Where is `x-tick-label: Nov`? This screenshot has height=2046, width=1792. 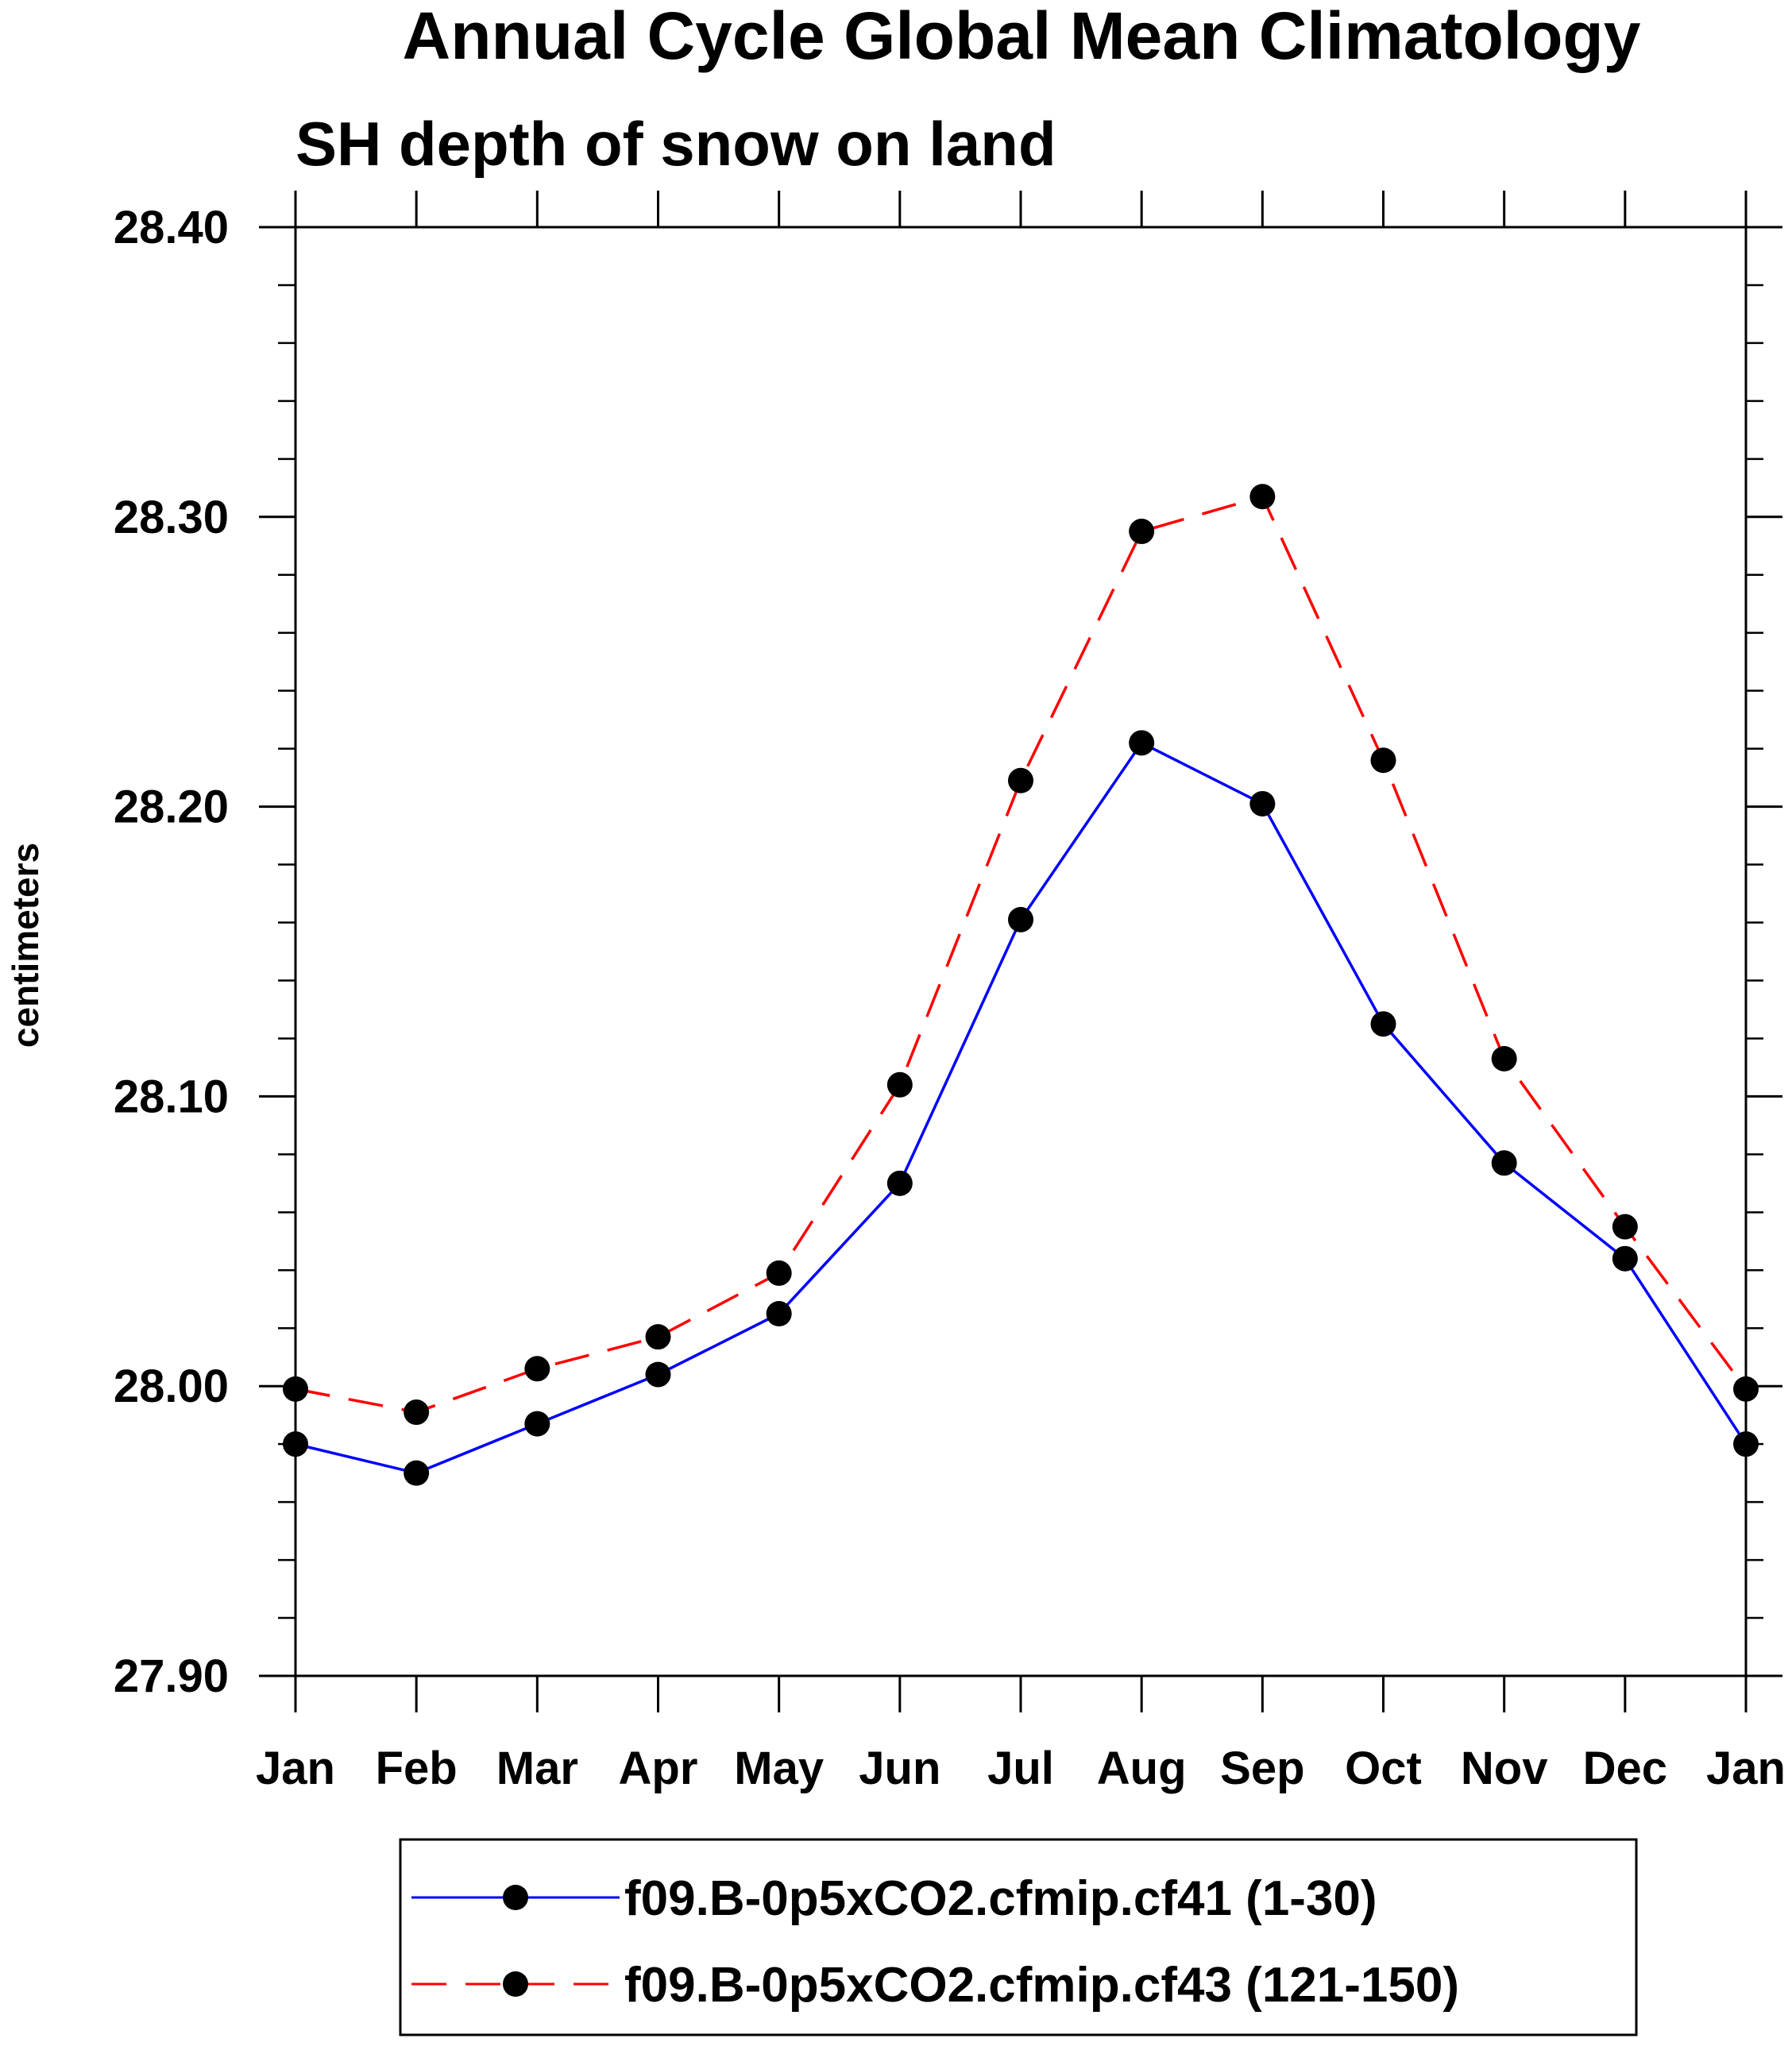 x-tick-label: Nov is located at coordinates (1505, 1768).